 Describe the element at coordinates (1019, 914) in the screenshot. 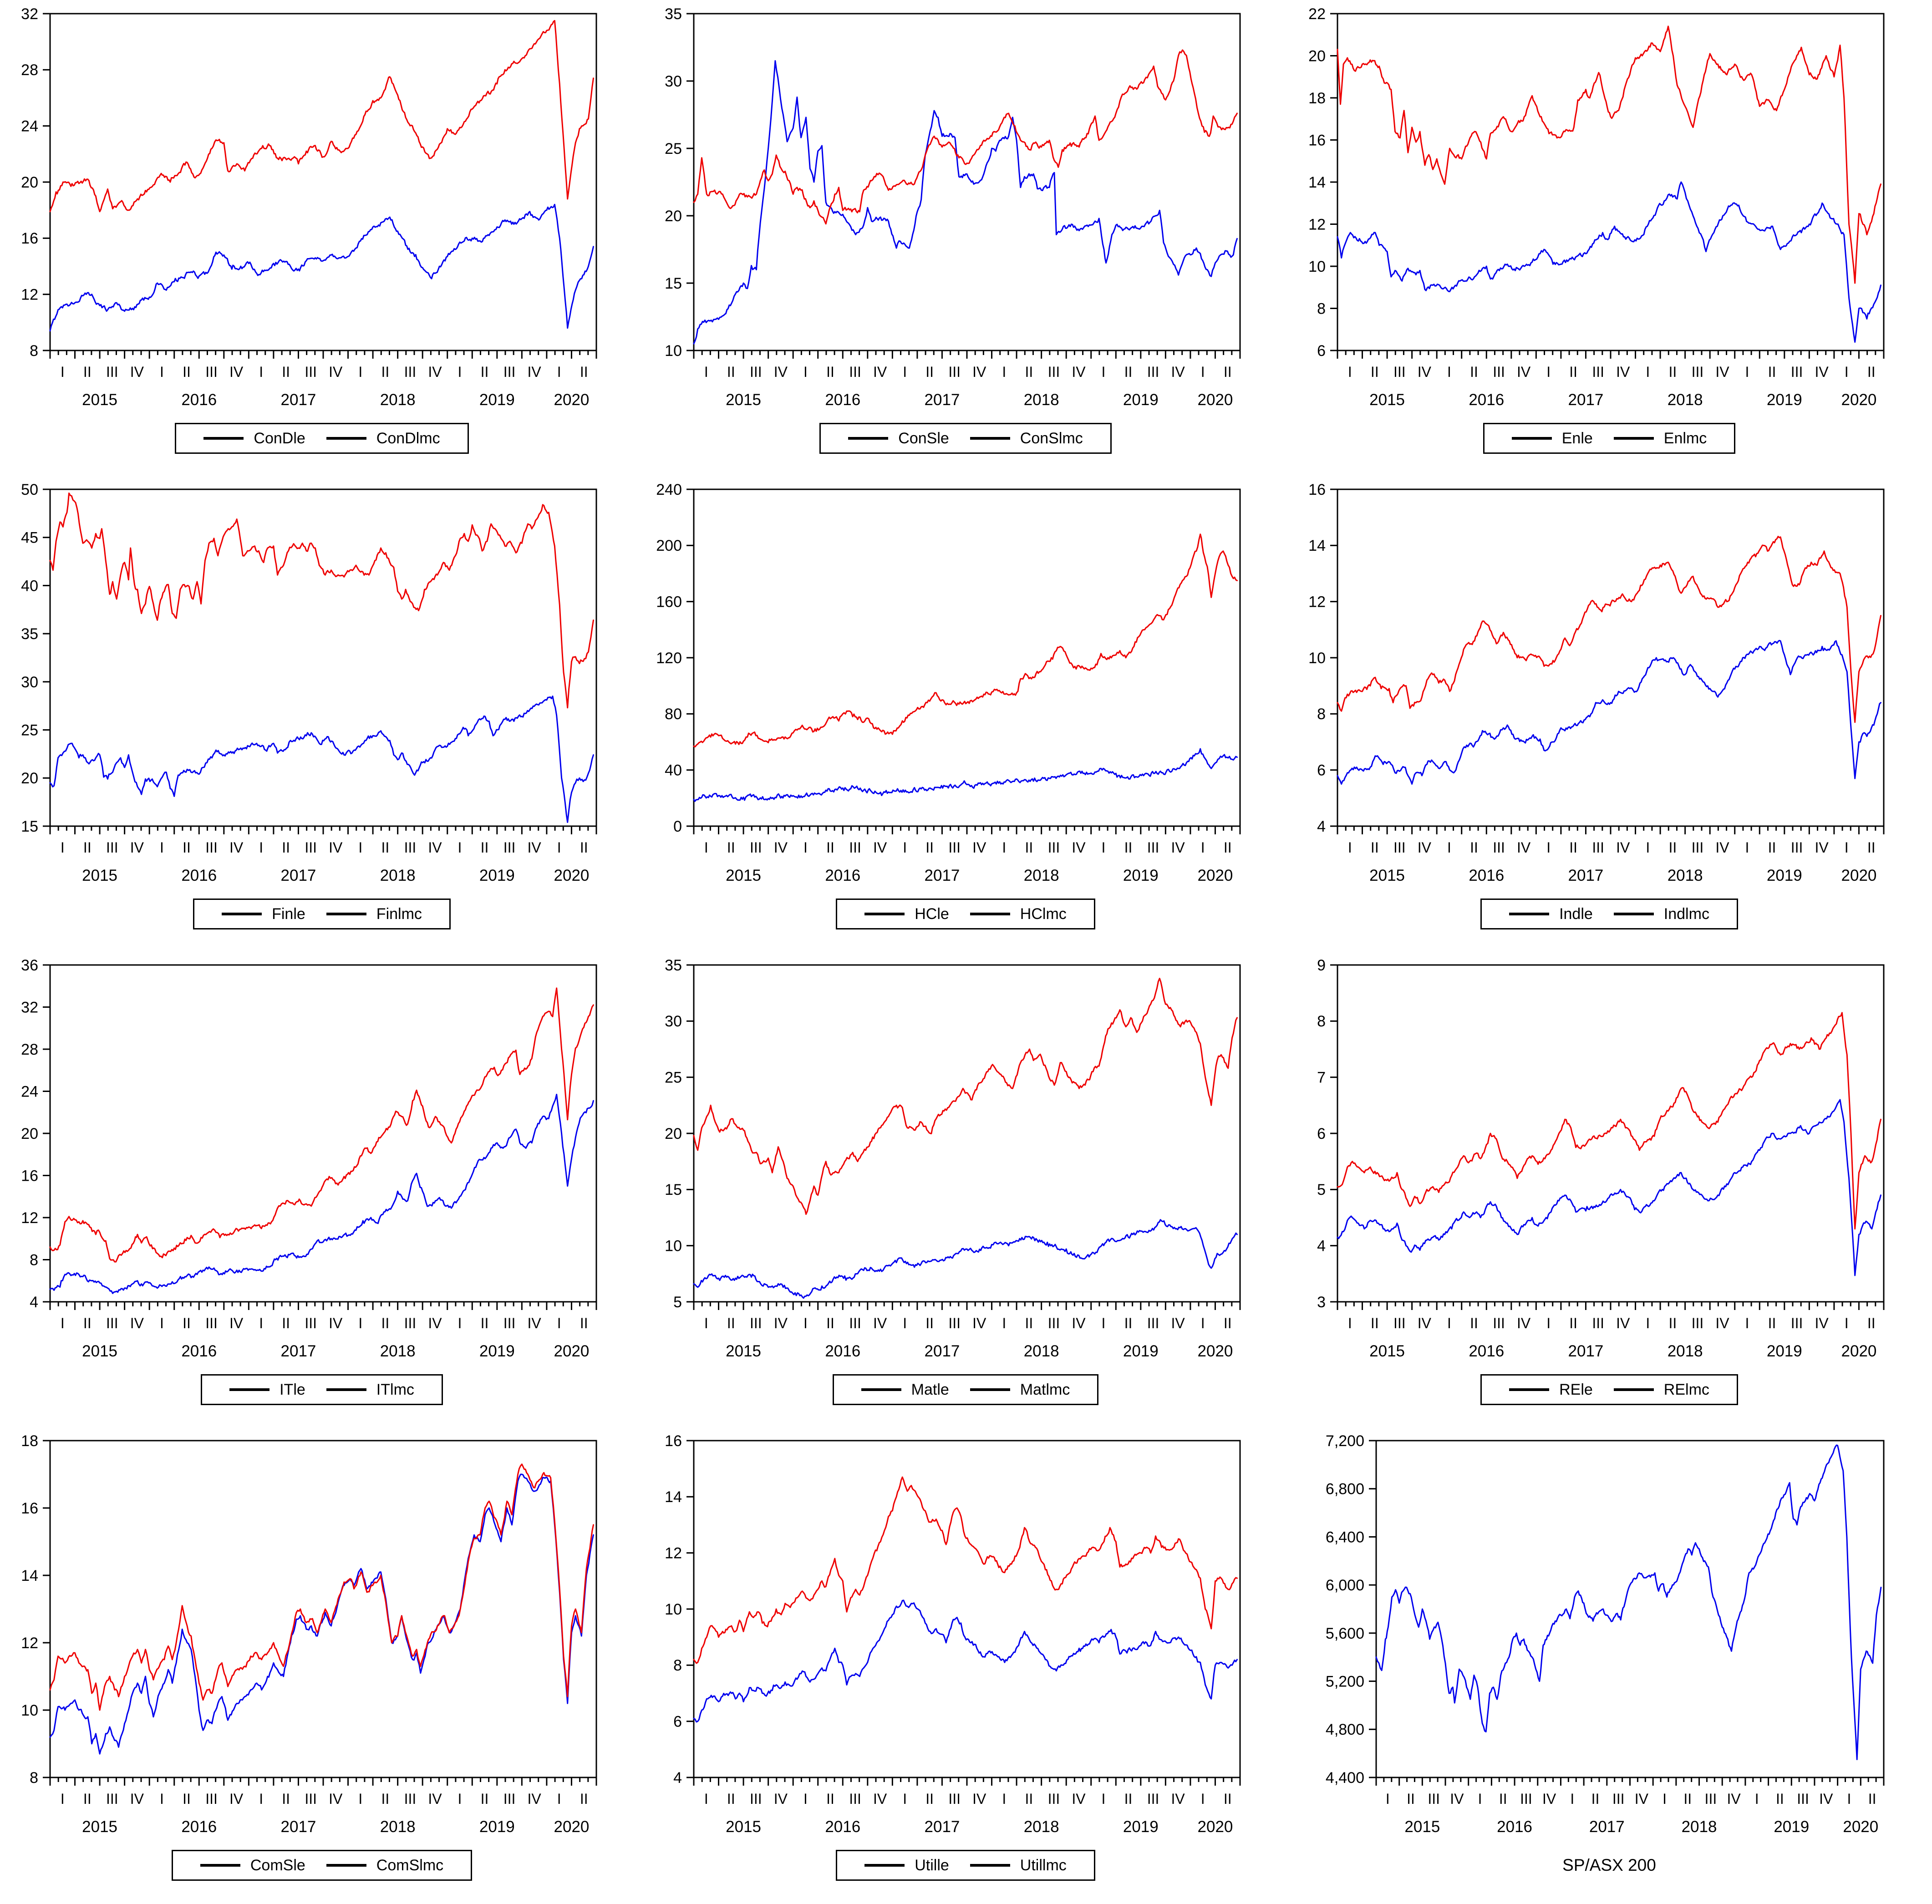

I see `legend-item: HClmc` at that location.